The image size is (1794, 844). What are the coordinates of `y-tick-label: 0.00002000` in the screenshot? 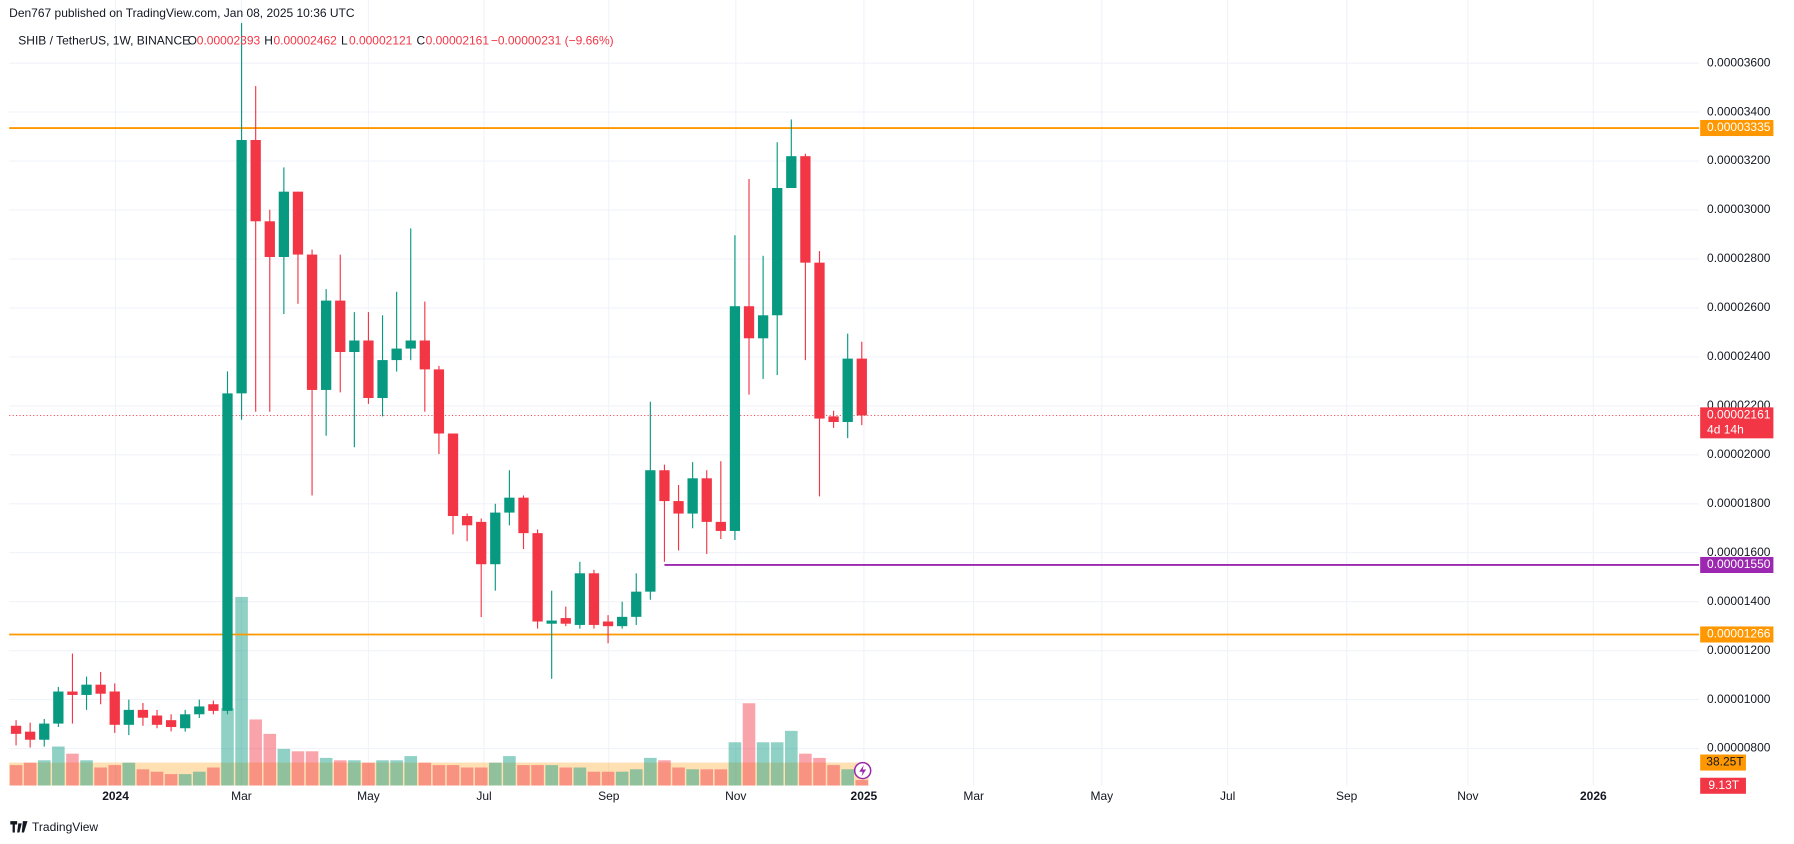 It's located at (1739, 454).